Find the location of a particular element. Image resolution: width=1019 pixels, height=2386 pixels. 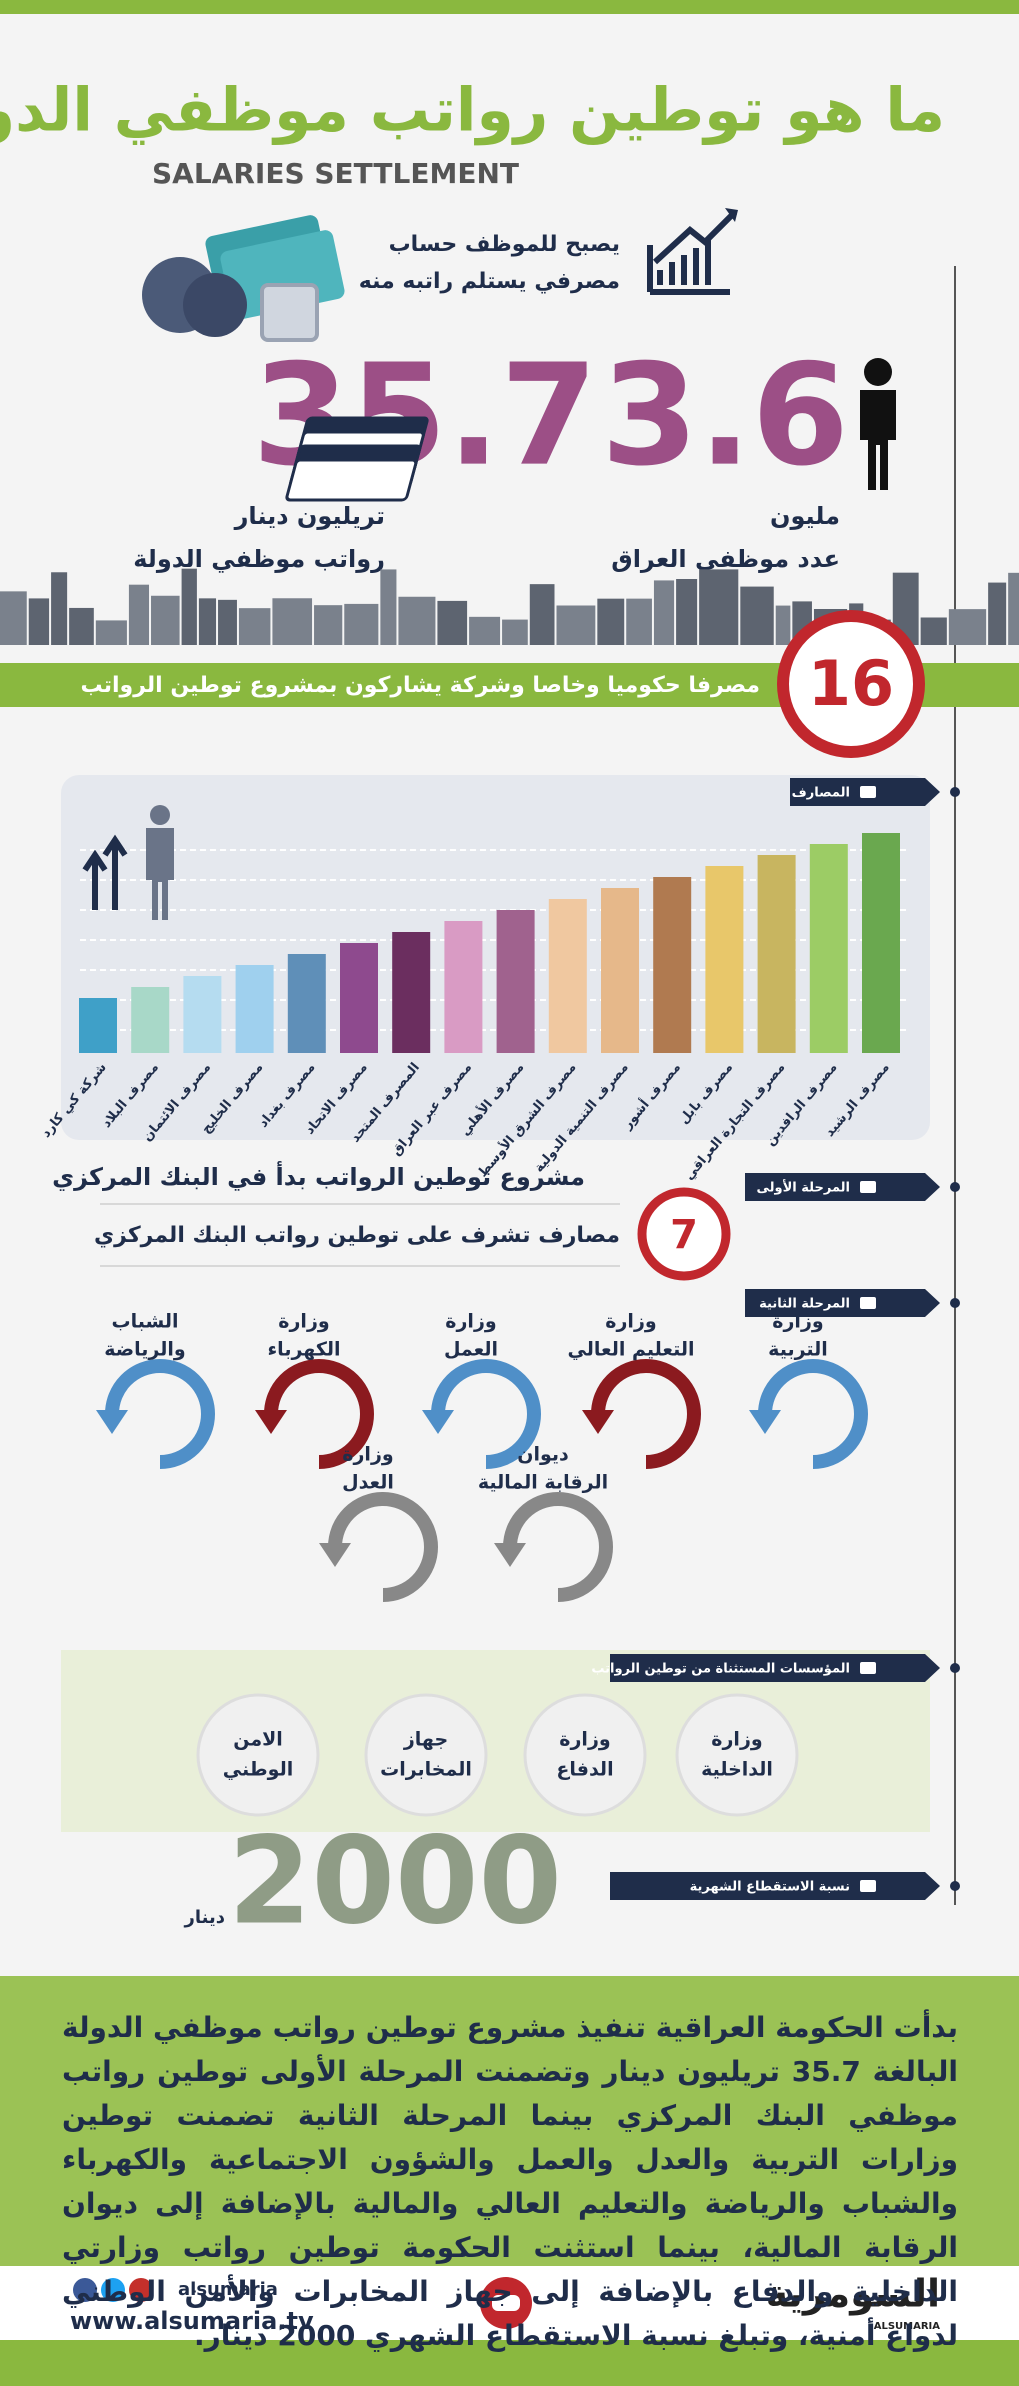

logo-mark-inner is located at coordinates (506, 2303).